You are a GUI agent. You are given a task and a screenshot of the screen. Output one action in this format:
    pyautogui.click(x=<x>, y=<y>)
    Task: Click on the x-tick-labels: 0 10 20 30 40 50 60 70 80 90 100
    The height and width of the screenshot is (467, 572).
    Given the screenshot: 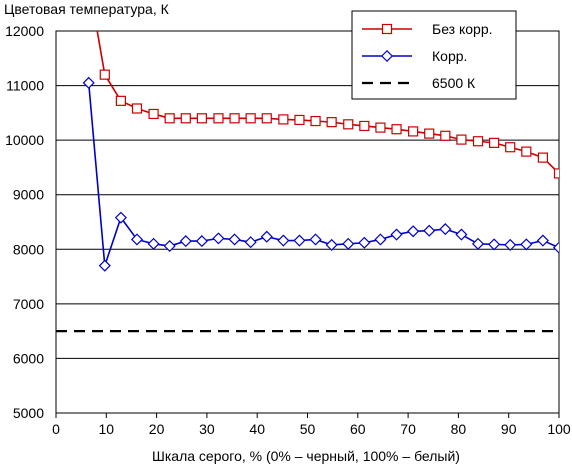 What is the action you would take?
    pyautogui.click(x=311, y=425)
    